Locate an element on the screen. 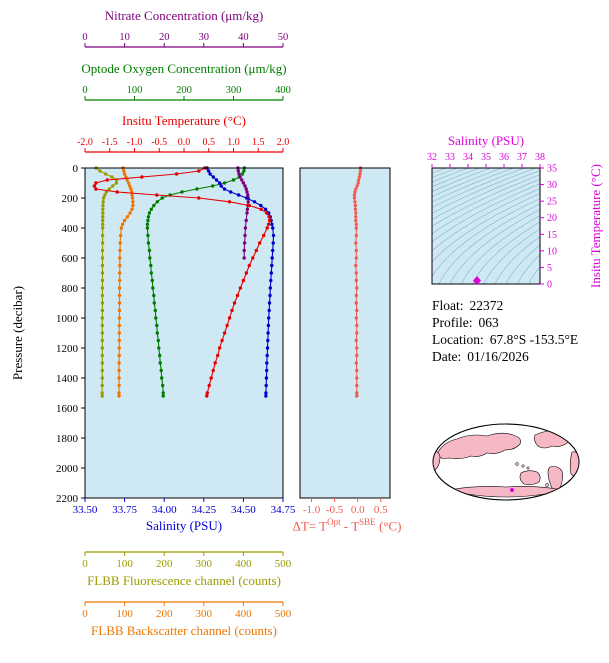 The width and height of the screenshot is (609, 663). pressure-tick-label: 600 is located at coordinates (70, 259).